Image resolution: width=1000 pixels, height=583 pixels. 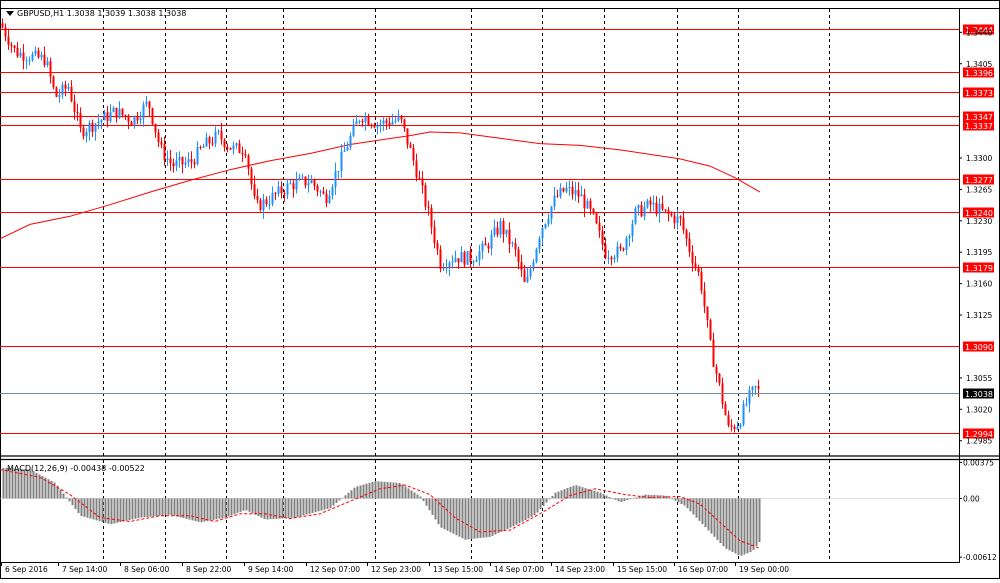 What do you see at coordinates (979, 378) in the screenshot?
I see `price-tick-label-8: 1.3055` at bounding box center [979, 378].